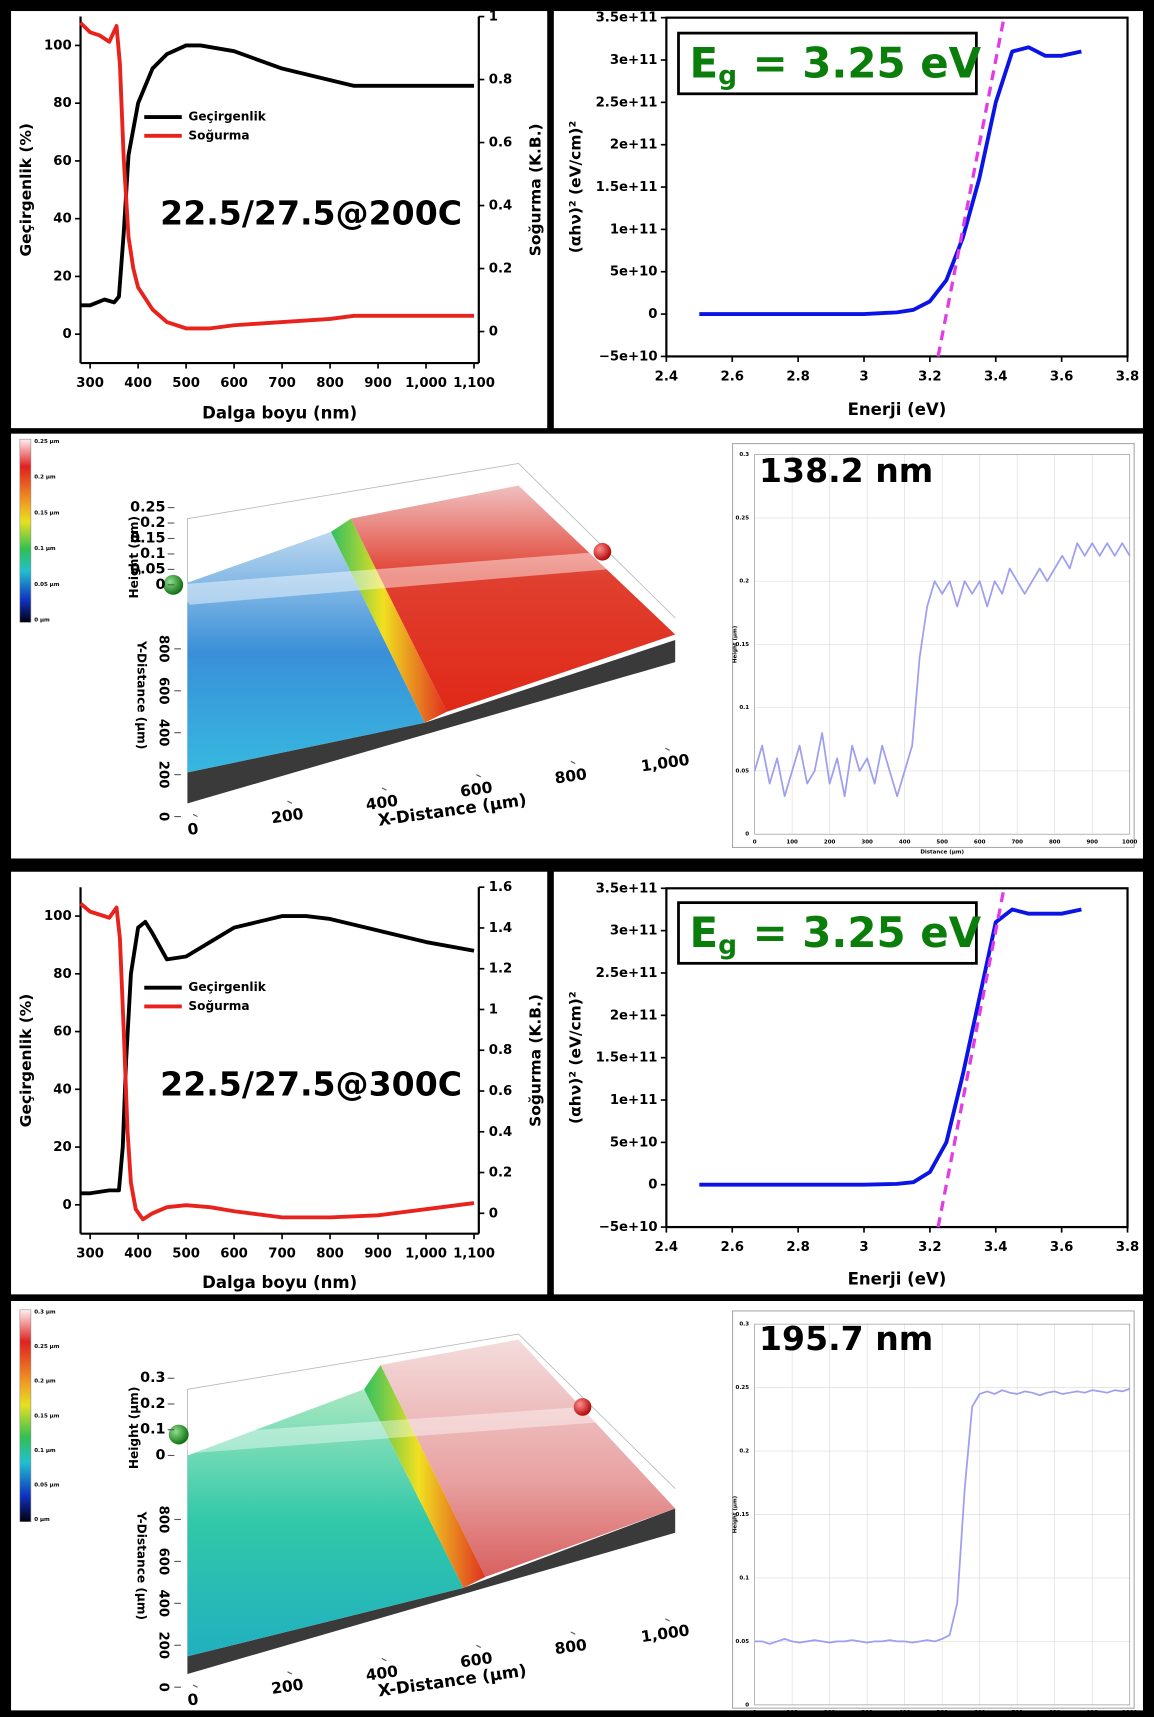 The width and height of the screenshot is (1154, 1717). Describe the element at coordinates (45, 1451) in the screenshot. I see `colorbar-label: 0.1 µm` at that location.